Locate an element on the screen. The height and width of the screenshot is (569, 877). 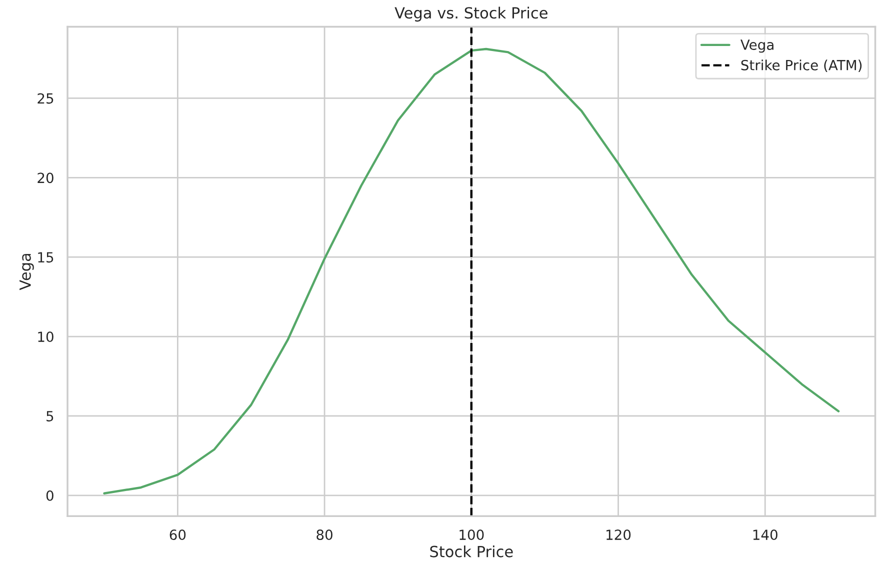
y-tick-label: 20 is located at coordinates (46, 178).